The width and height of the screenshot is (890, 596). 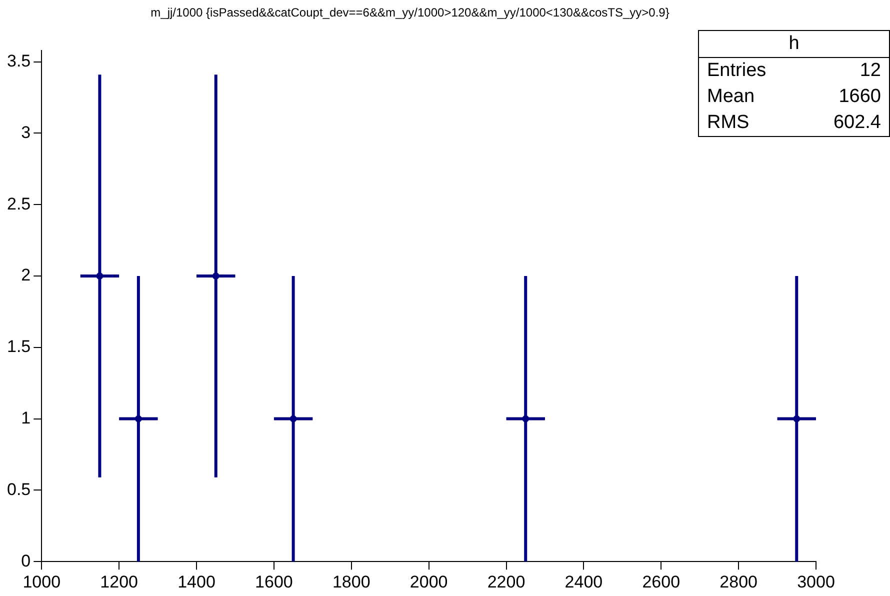 I want to click on y-tick-label: 1.5, so click(x=18, y=346).